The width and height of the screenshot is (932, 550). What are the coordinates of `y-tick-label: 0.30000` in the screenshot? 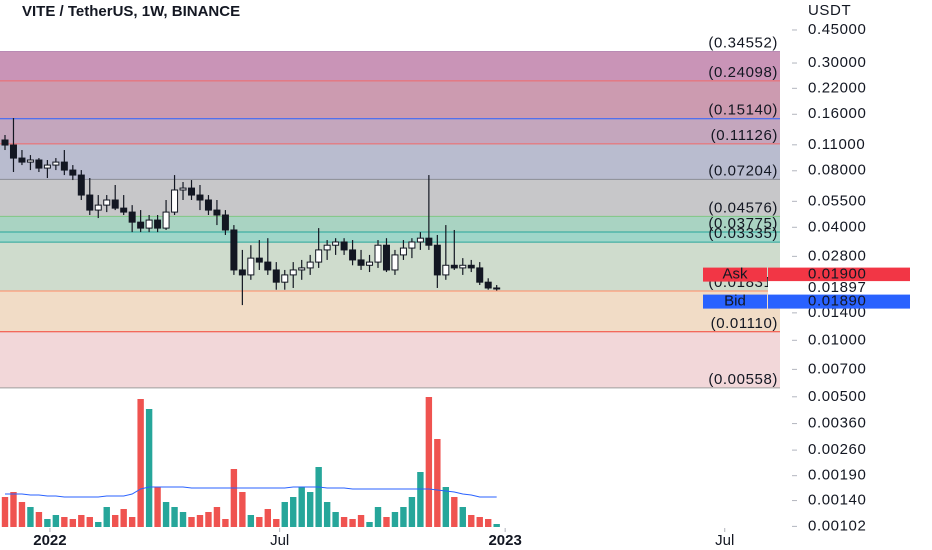 It's located at (837, 62).